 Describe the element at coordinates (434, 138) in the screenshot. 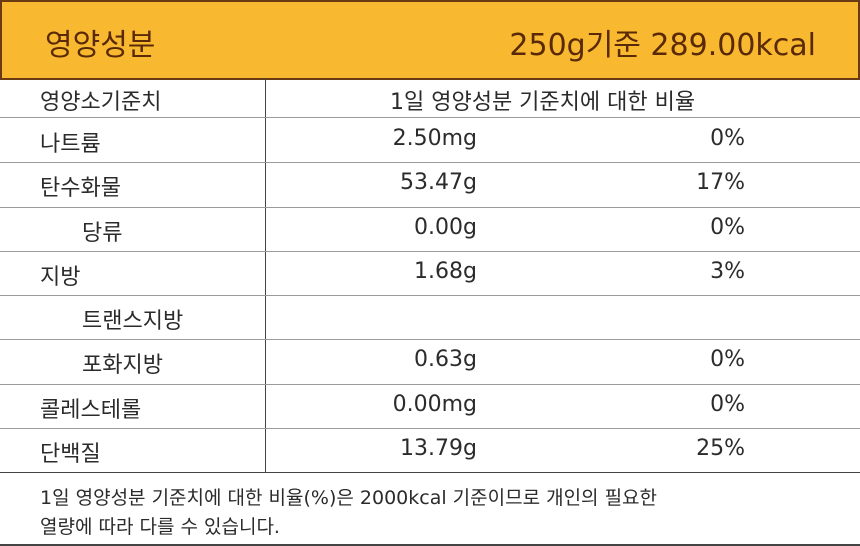

I see `amount: 2.50mg` at that location.